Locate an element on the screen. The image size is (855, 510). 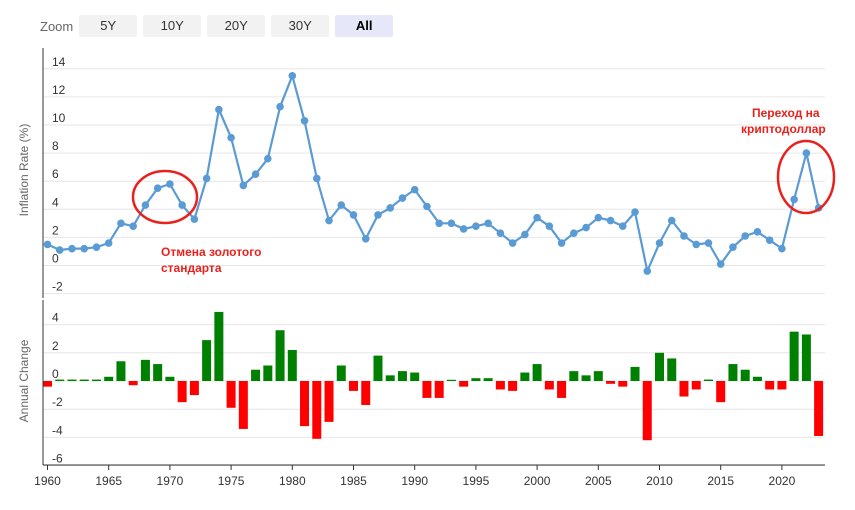
y-tick-label-upper: 10 is located at coordinates (59, 118).